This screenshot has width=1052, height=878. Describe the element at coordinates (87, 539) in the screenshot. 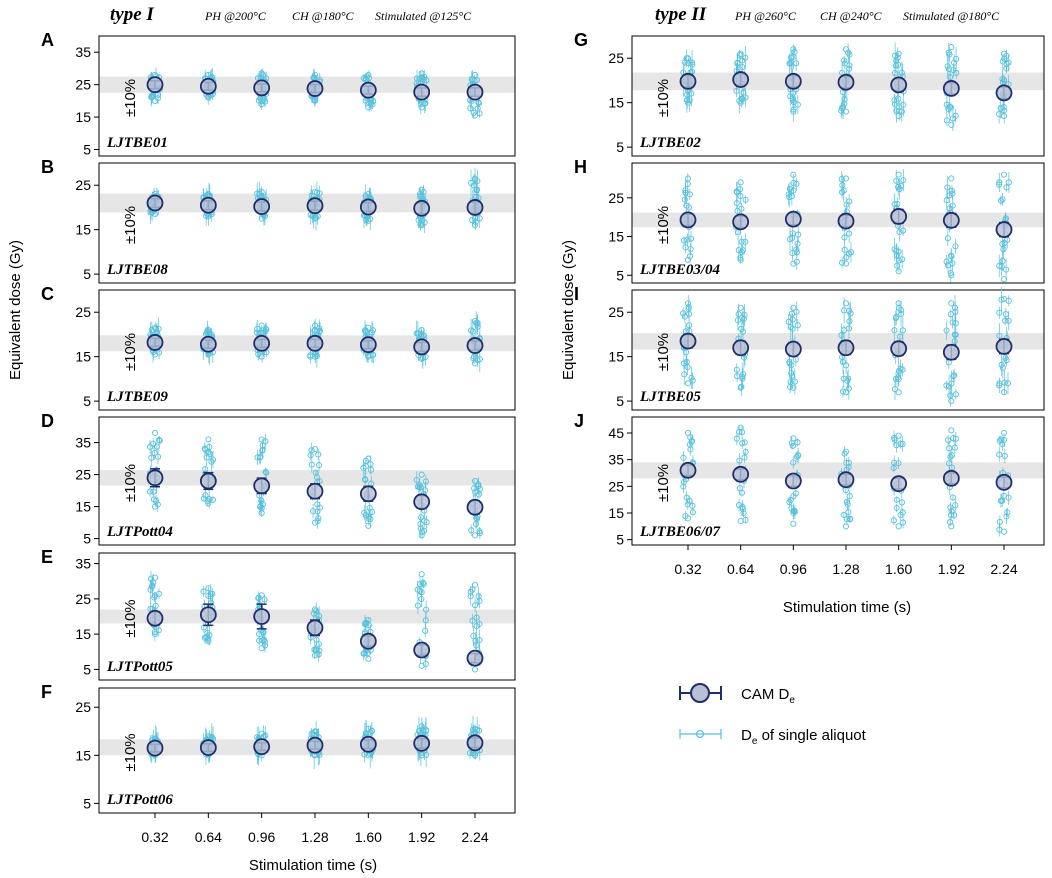

I see `y-tick-label: 5` at that location.